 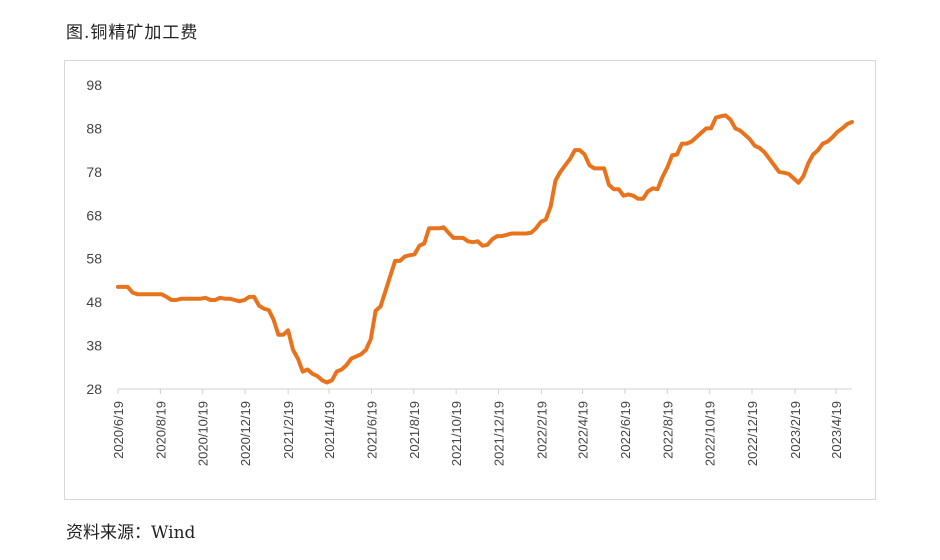 What do you see at coordinates (542, 430) in the screenshot?
I see `x-tick-label: 2022/2/19` at bounding box center [542, 430].